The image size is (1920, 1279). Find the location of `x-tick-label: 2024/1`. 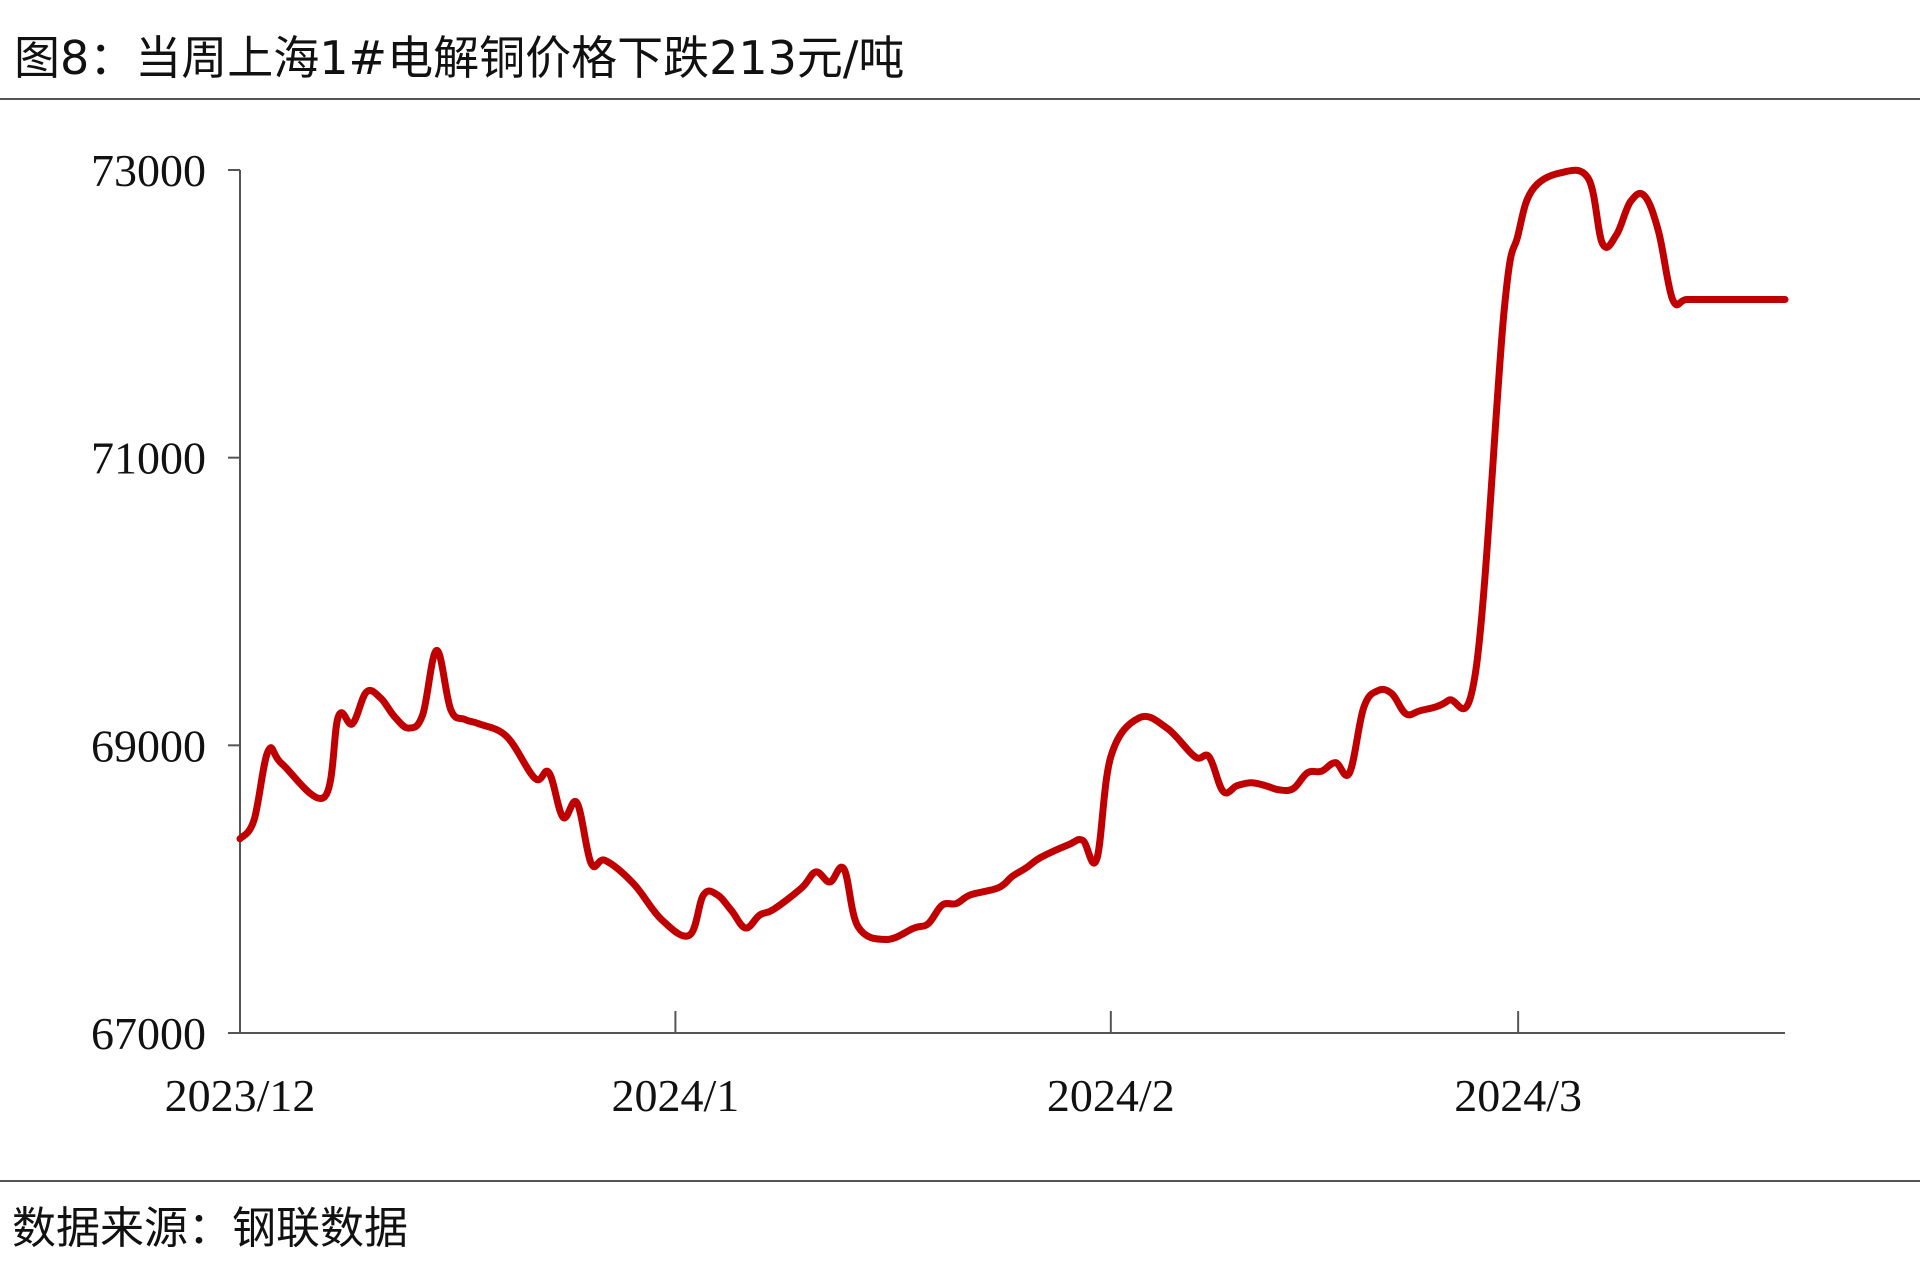

x-tick-label: 2024/1 is located at coordinates (676, 1095).